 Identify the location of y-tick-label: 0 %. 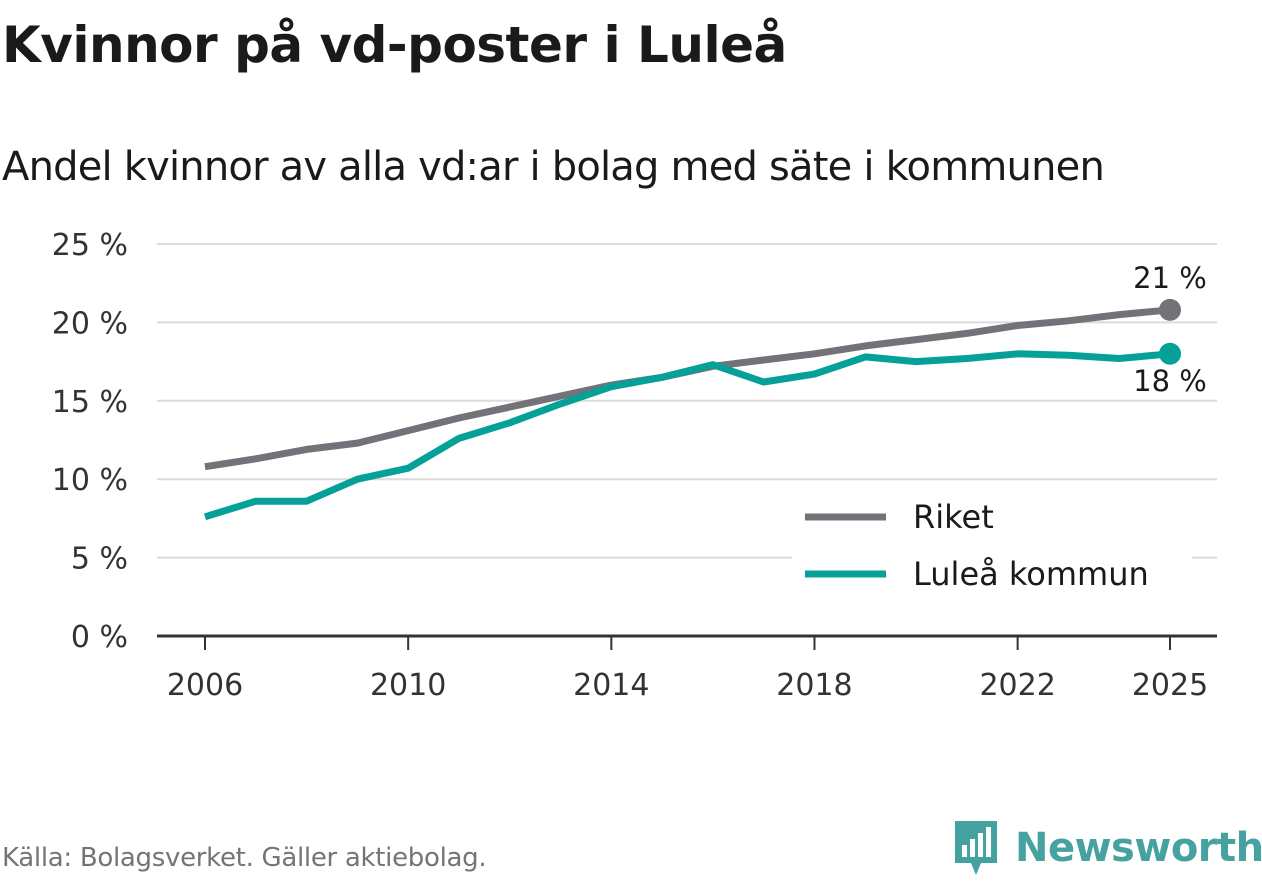
(99, 637).